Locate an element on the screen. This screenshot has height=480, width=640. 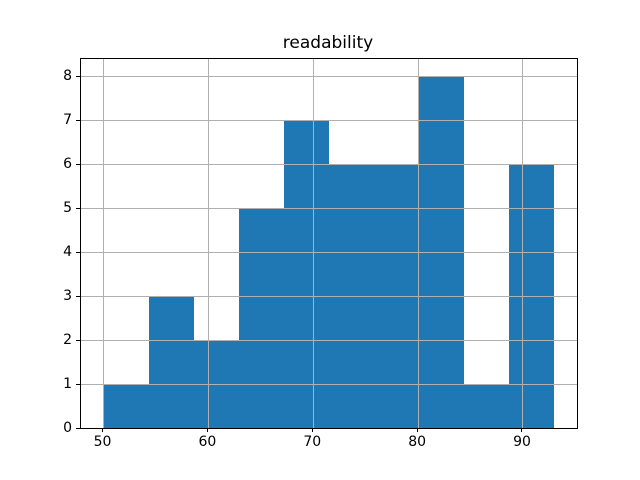
x-tick-label: 70 is located at coordinates (312, 442).